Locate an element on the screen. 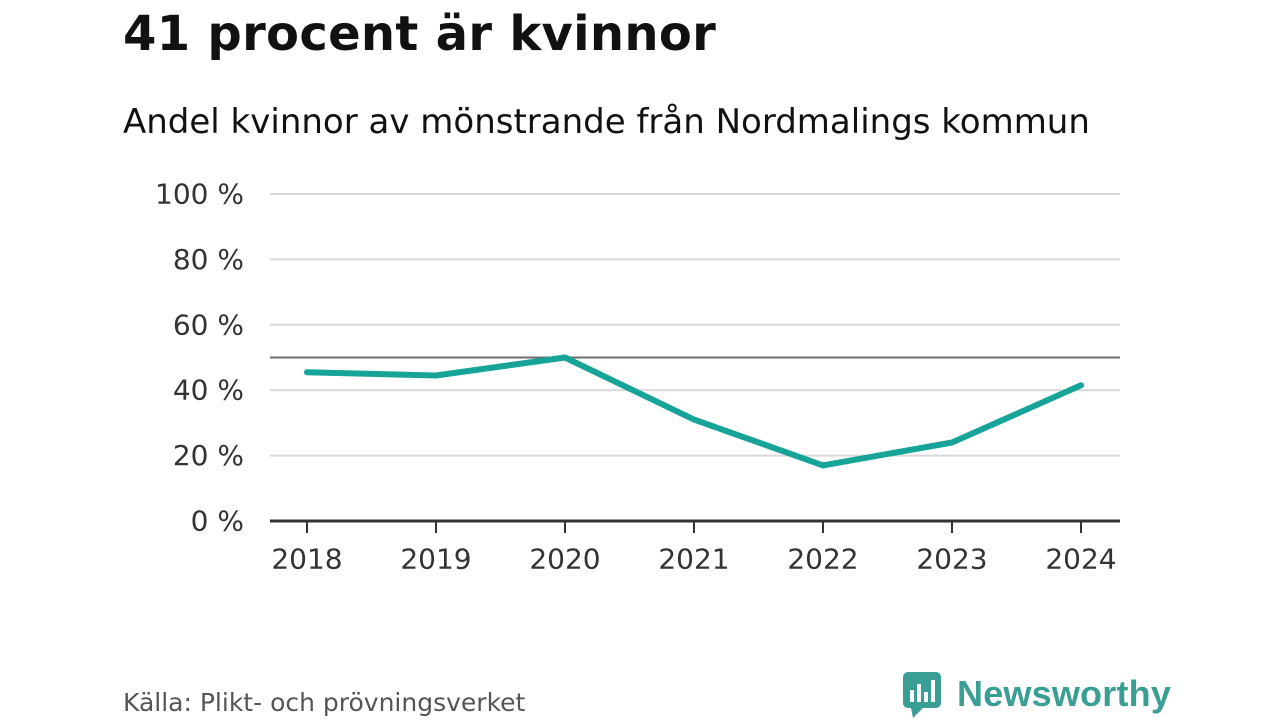 The height and width of the screenshot is (720, 1280). data-point-2023 is located at coordinates (952, 442).